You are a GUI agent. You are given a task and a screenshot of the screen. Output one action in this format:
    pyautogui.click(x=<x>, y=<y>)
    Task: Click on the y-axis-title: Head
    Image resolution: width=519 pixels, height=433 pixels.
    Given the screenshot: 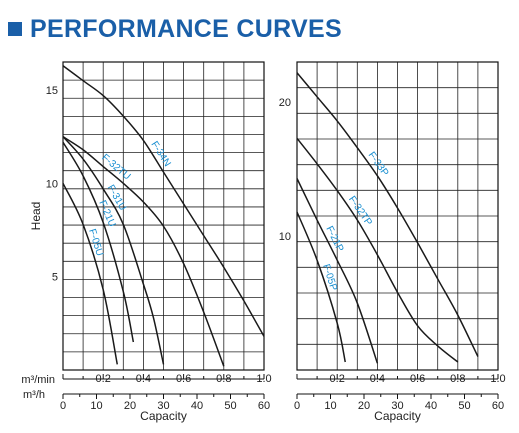 What is the action you would take?
    pyautogui.click(x=36, y=216)
    